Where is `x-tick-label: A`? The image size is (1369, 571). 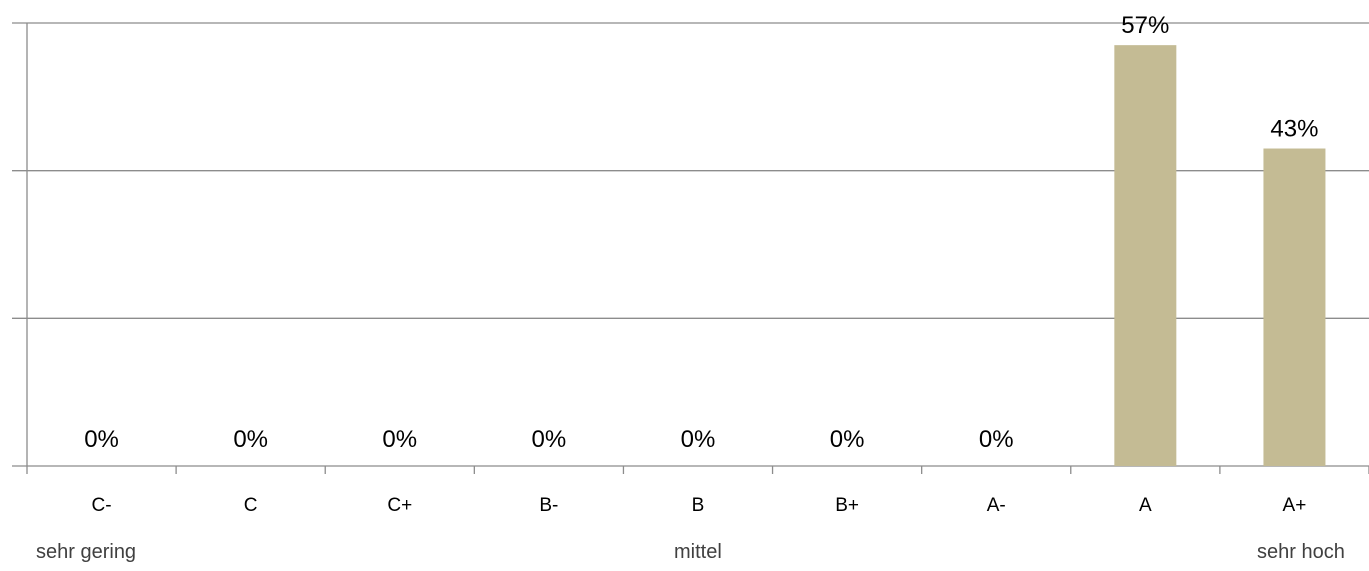
x-tick-label: A is located at coordinates (1145, 505).